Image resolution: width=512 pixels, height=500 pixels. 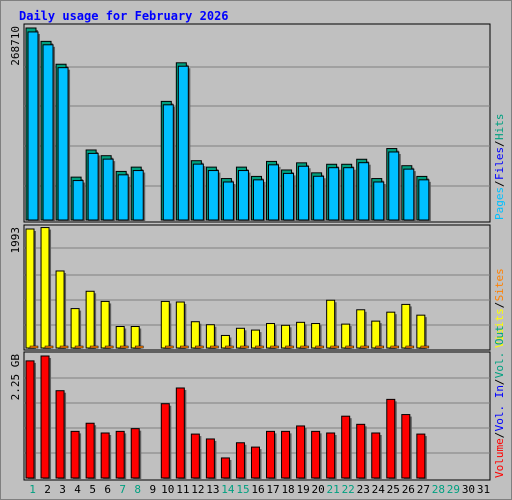 I want to click on x-tick-label-1: 1, so click(x=32, y=489).